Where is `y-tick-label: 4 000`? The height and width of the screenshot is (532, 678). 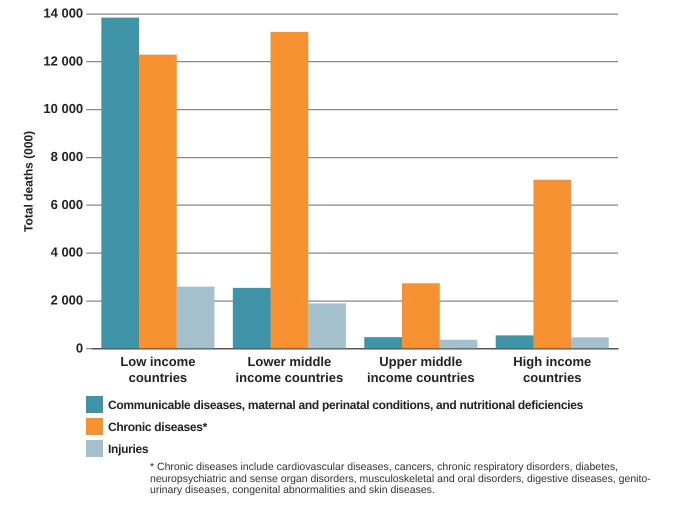 y-tick-label: 4 000 is located at coordinates (67, 252).